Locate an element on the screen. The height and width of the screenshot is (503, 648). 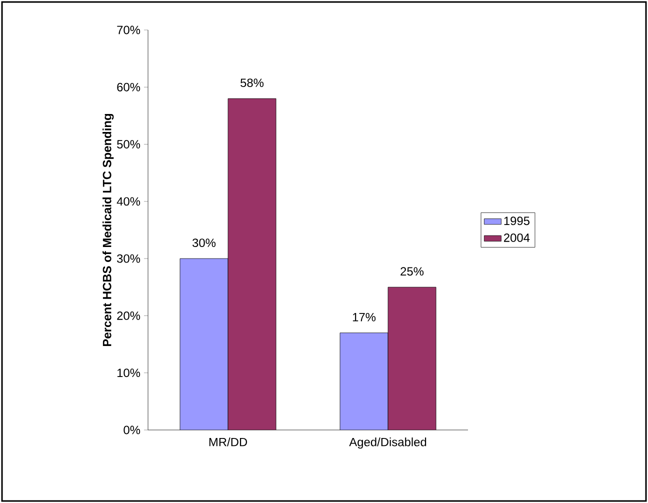
data-label: 58% is located at coordinates (252, 83).